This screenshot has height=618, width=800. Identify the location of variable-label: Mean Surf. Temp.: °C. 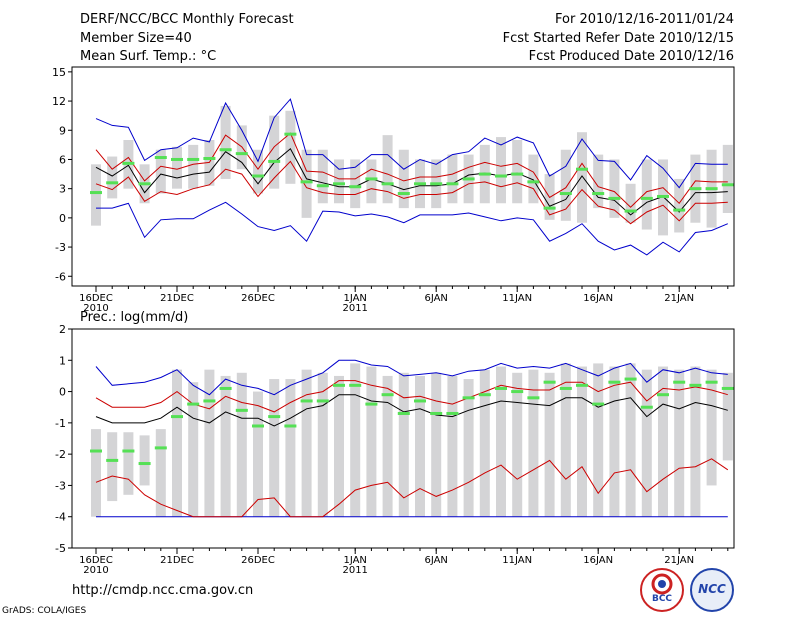
(148, 56).